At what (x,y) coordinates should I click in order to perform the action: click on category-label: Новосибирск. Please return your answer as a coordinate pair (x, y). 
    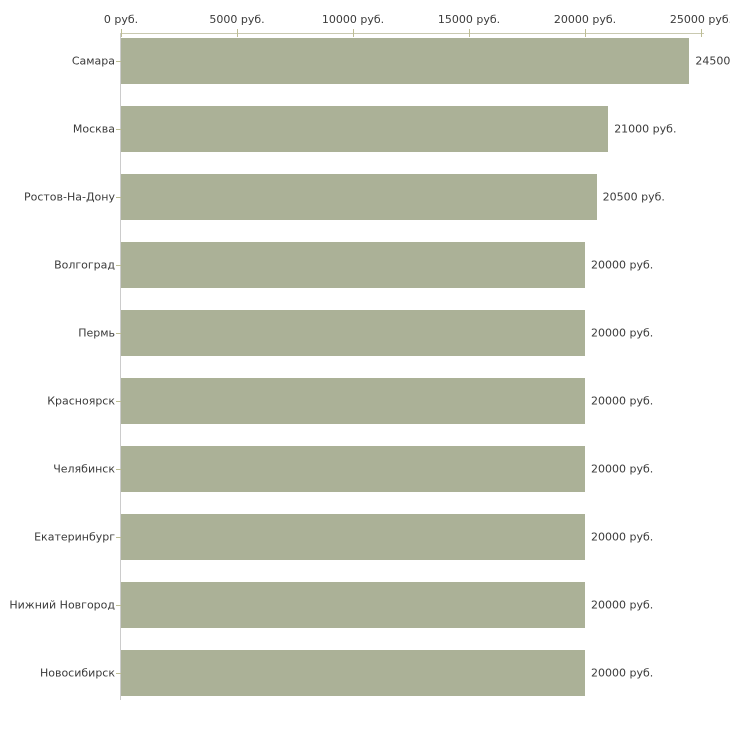
    Looking at the image, I should click on (77, 673).